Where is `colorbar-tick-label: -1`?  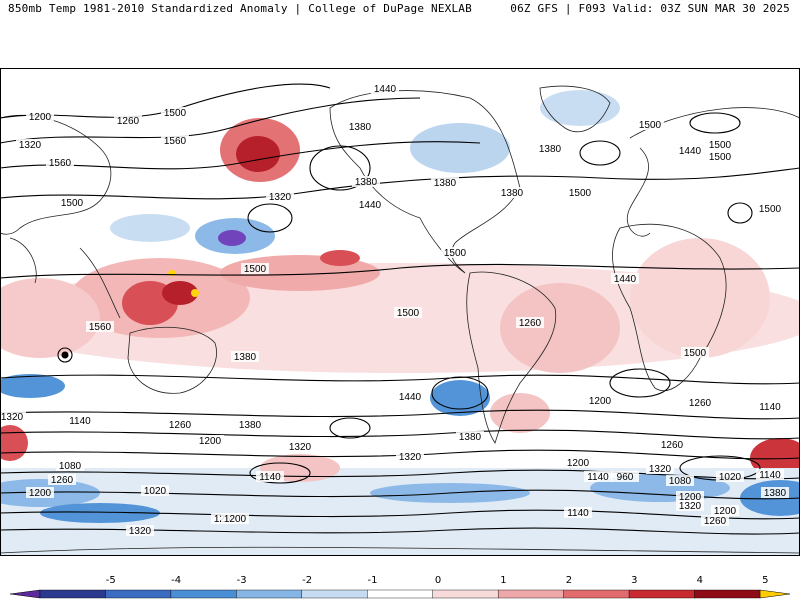
colorbar-tick-label: -1 is located at coordinates (372, 580).